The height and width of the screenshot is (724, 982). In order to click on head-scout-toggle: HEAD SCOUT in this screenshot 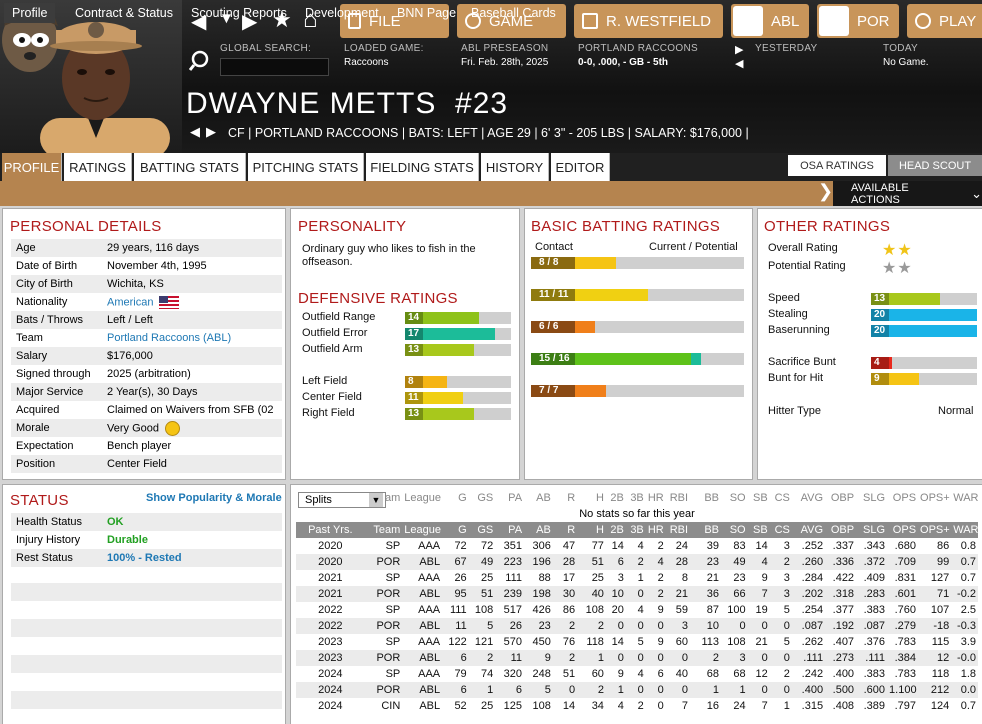, I will do `click(935, 165)`.